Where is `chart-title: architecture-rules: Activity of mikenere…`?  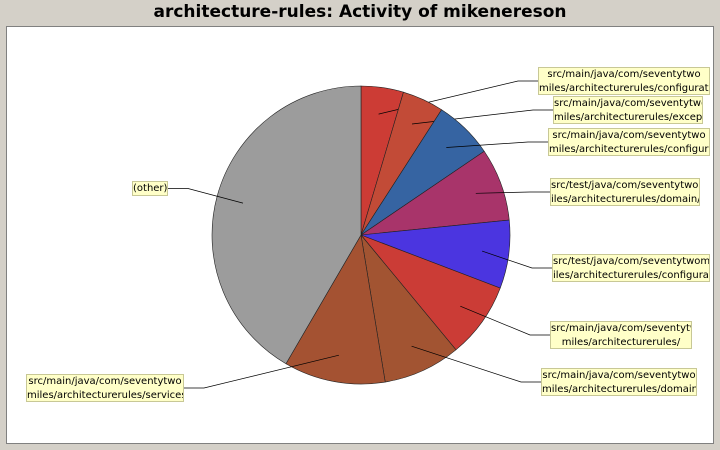
chart-title: architecture-rules: Activity of mikenere… is located at coordinates (360, 12).